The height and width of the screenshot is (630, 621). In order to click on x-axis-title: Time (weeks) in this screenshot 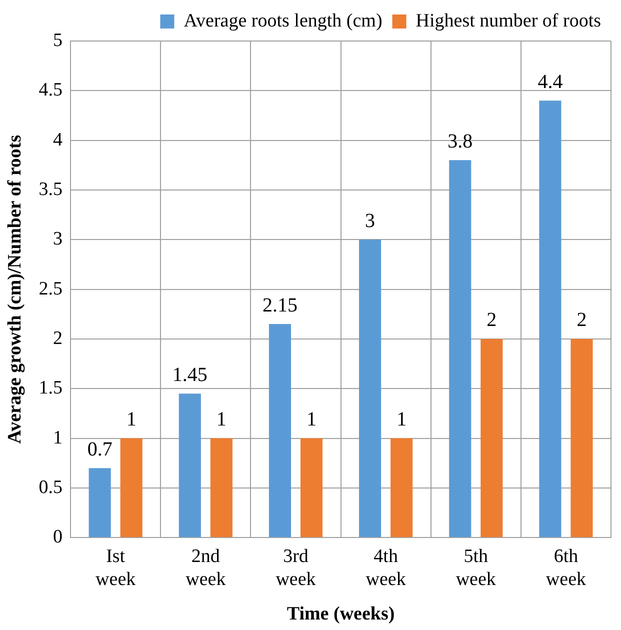, I will do `click(340, 614)`.